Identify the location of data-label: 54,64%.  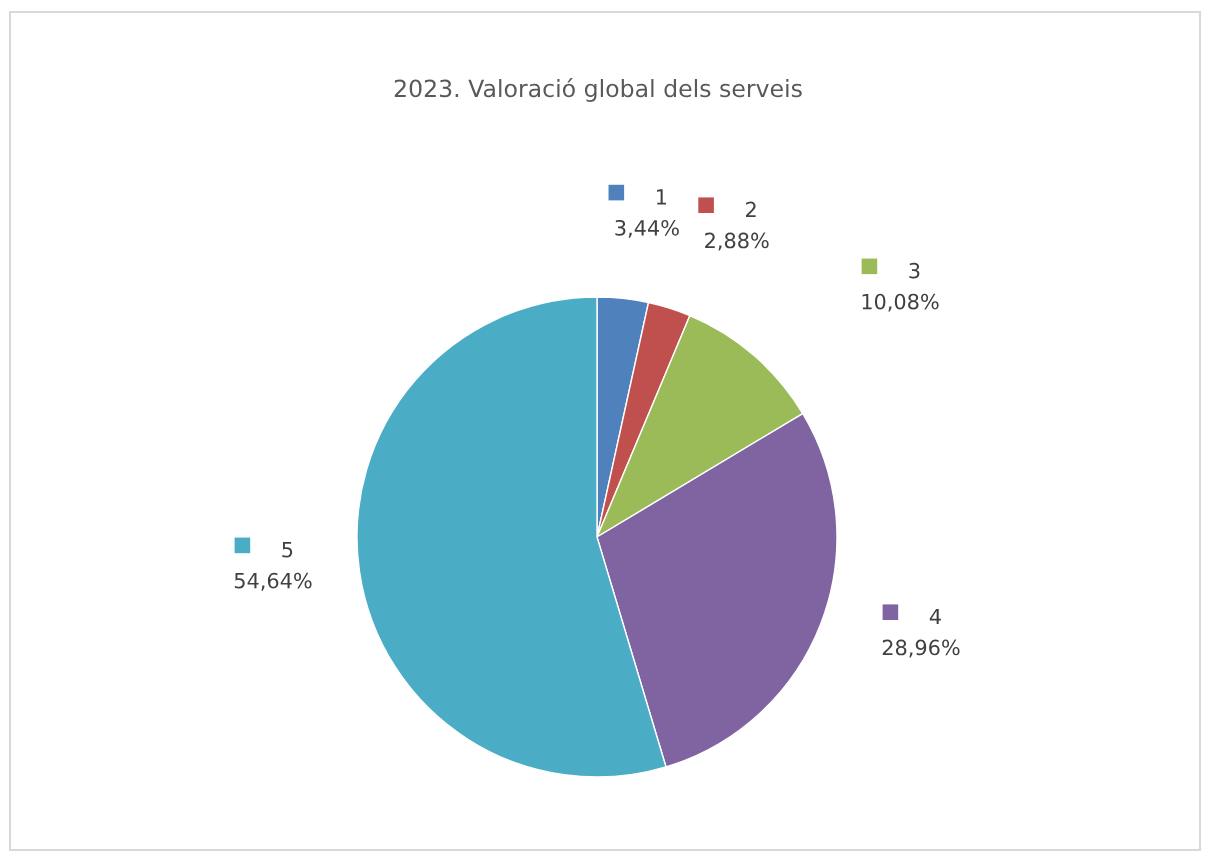
(273, 581).